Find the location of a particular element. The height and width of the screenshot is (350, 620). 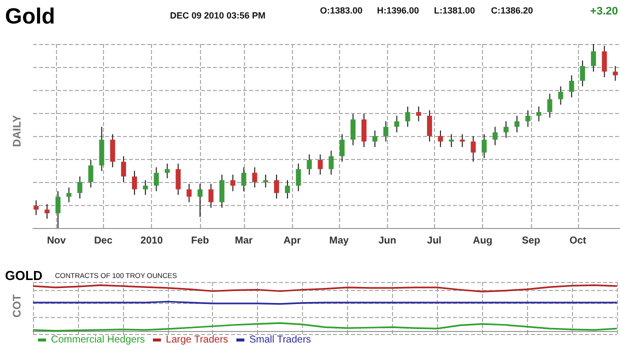

x-tick-label: Mar is located at coordinates (243, 241).